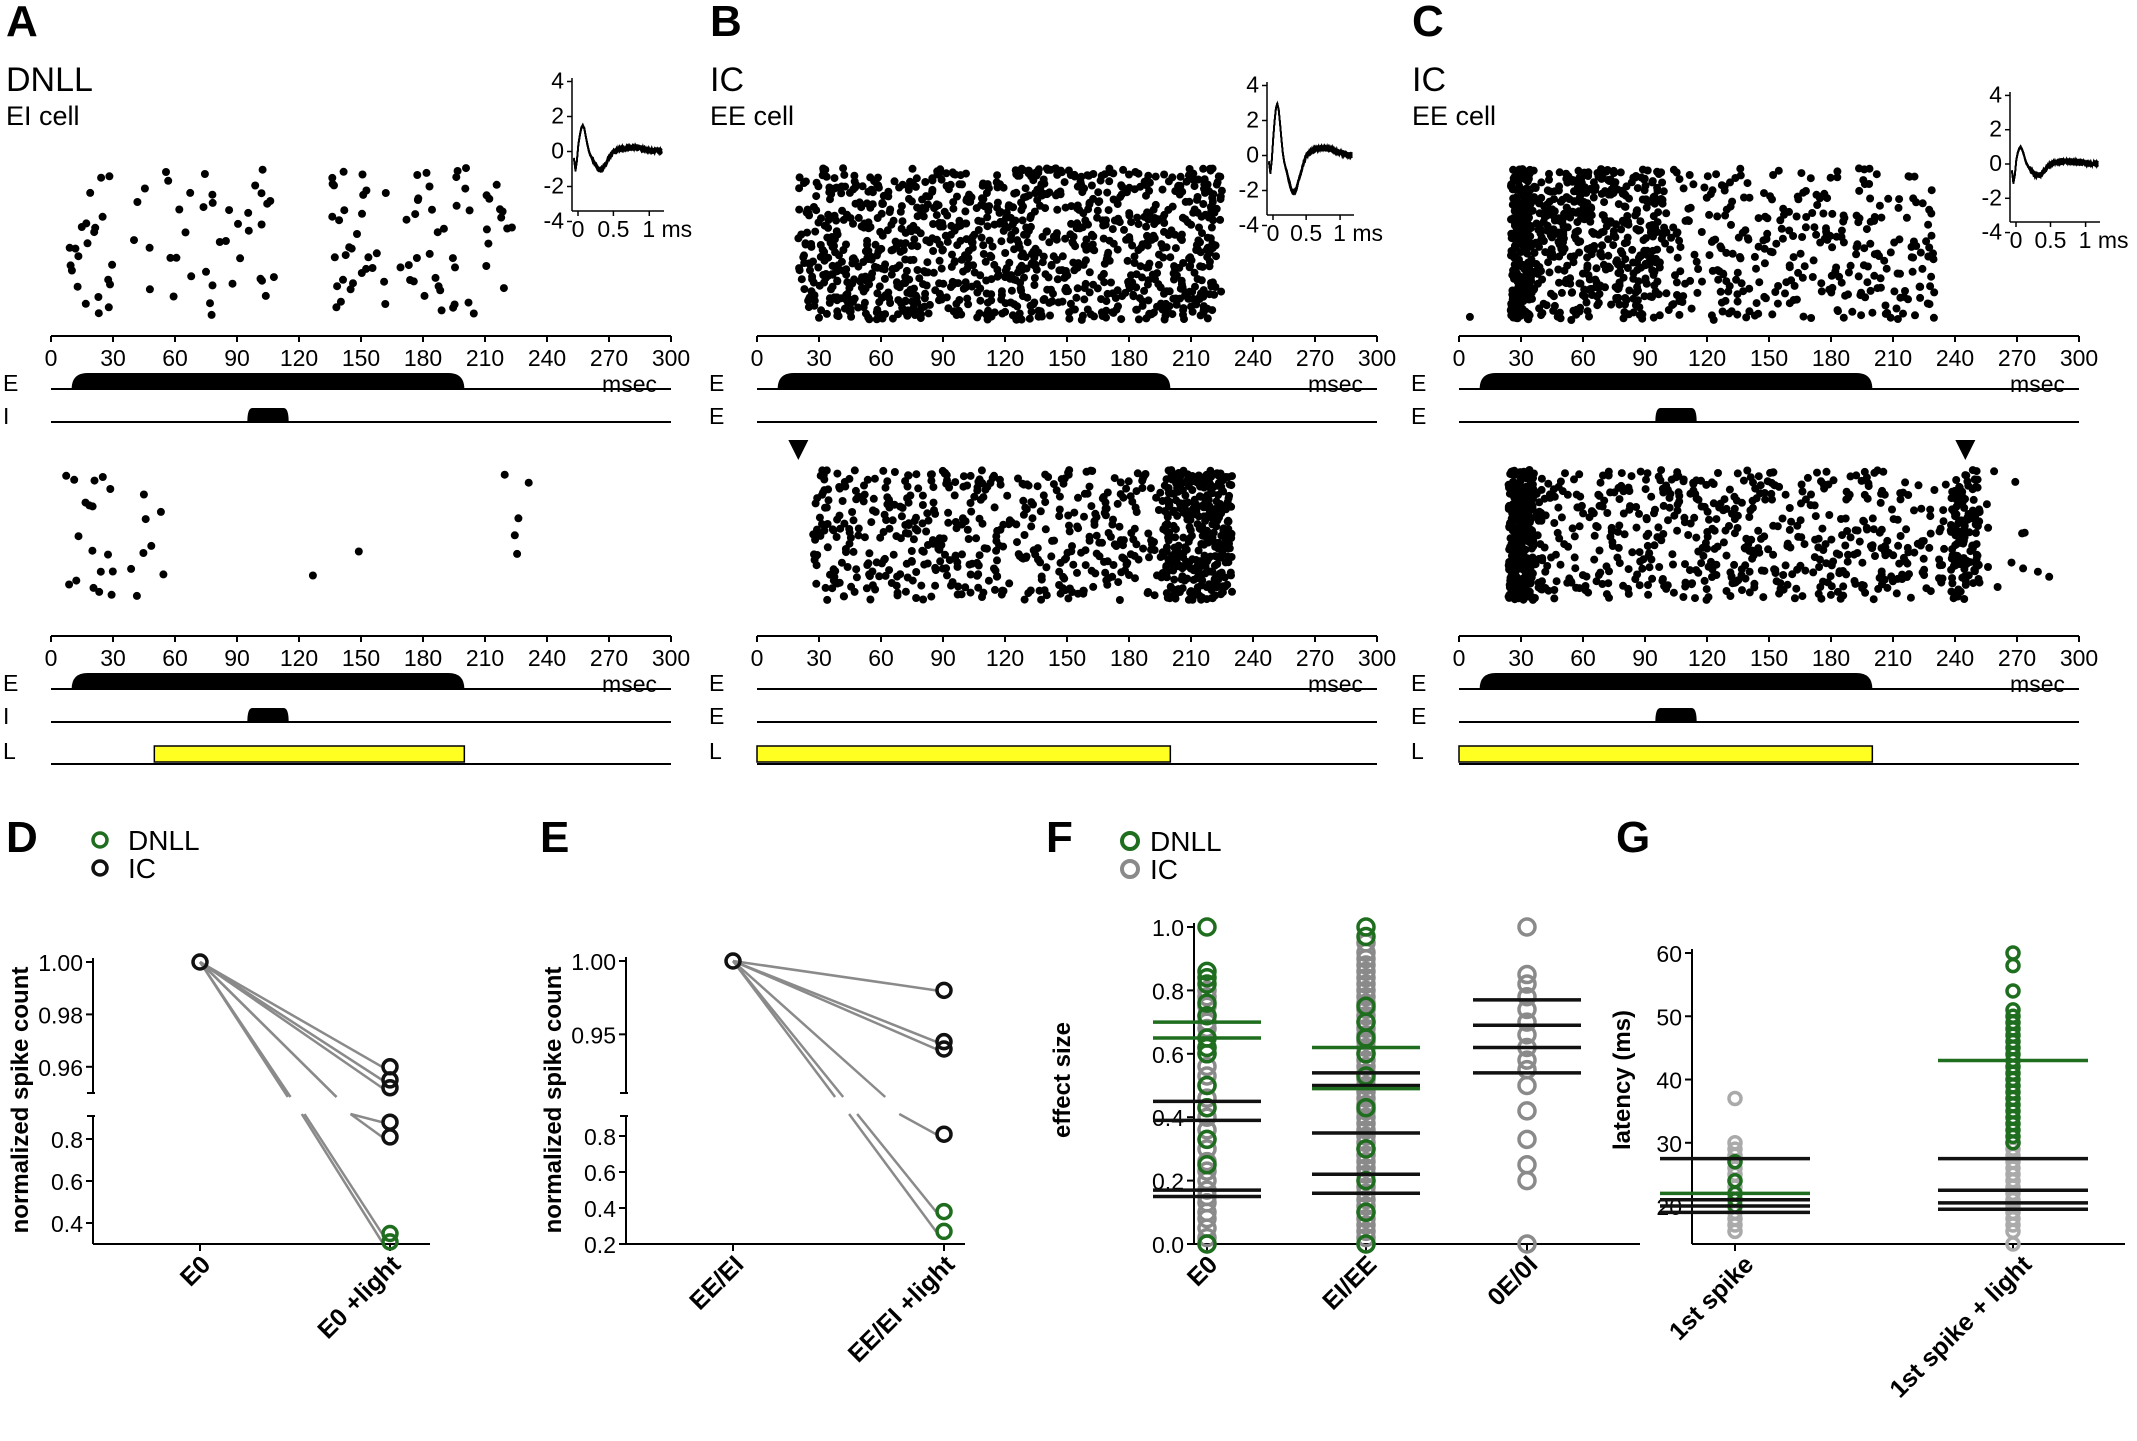  I want to click on x-tick-label: 150, so click(361, 658).